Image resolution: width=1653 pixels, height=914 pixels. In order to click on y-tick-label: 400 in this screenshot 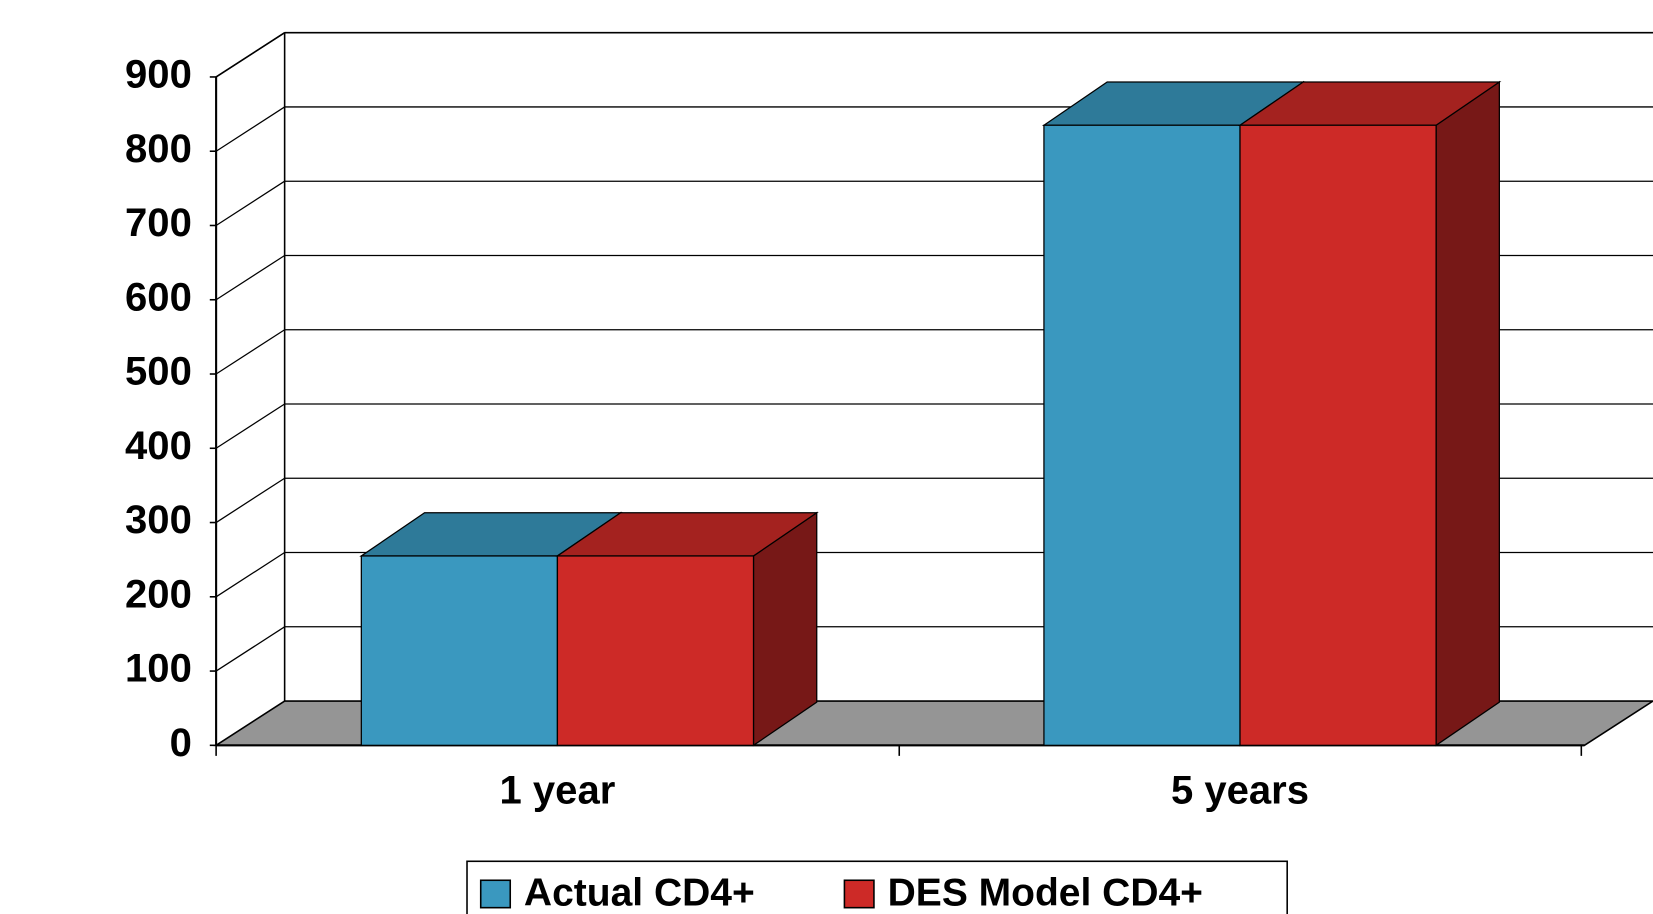, I will do `click(158, 446)`.